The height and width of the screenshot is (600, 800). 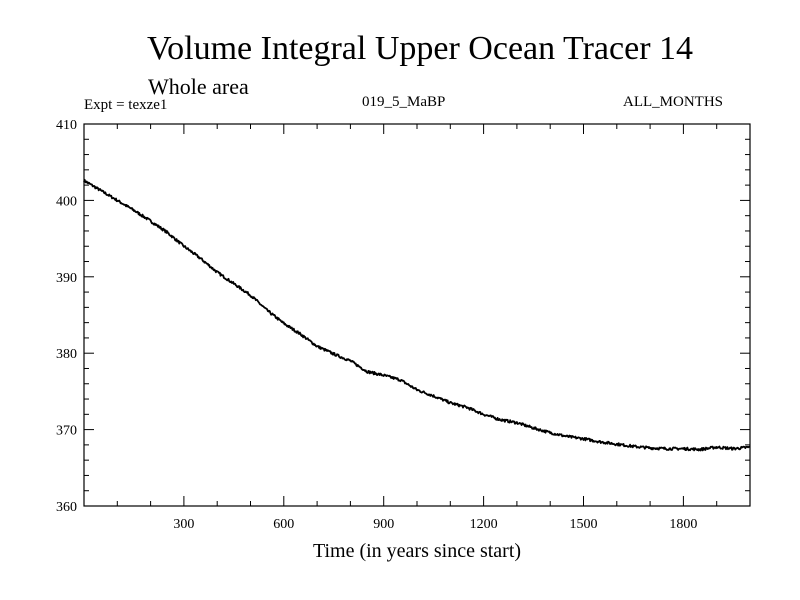 What do you see at coordinates (198, 86) in the screenshot?
I see `chart-subtitle: Whole area` at bounding box center [198, 86].